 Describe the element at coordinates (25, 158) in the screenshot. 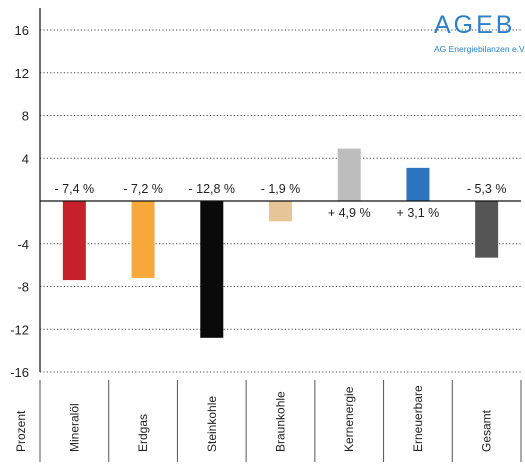

I see `y-tick-label: 4` at that location.